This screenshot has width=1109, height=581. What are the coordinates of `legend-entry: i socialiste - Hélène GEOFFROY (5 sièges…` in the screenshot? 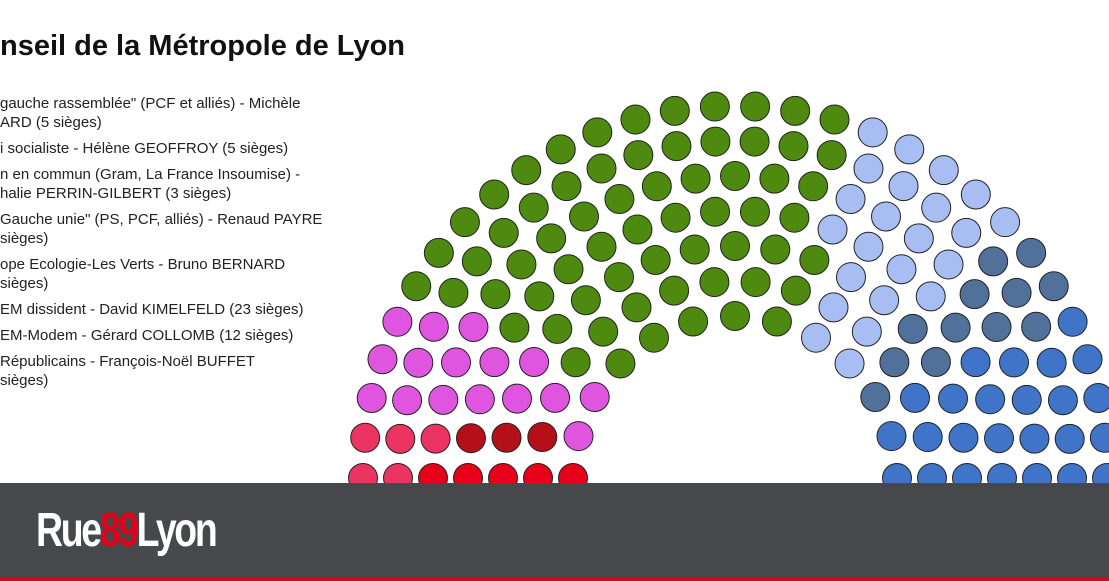 It's located at (144, 148).